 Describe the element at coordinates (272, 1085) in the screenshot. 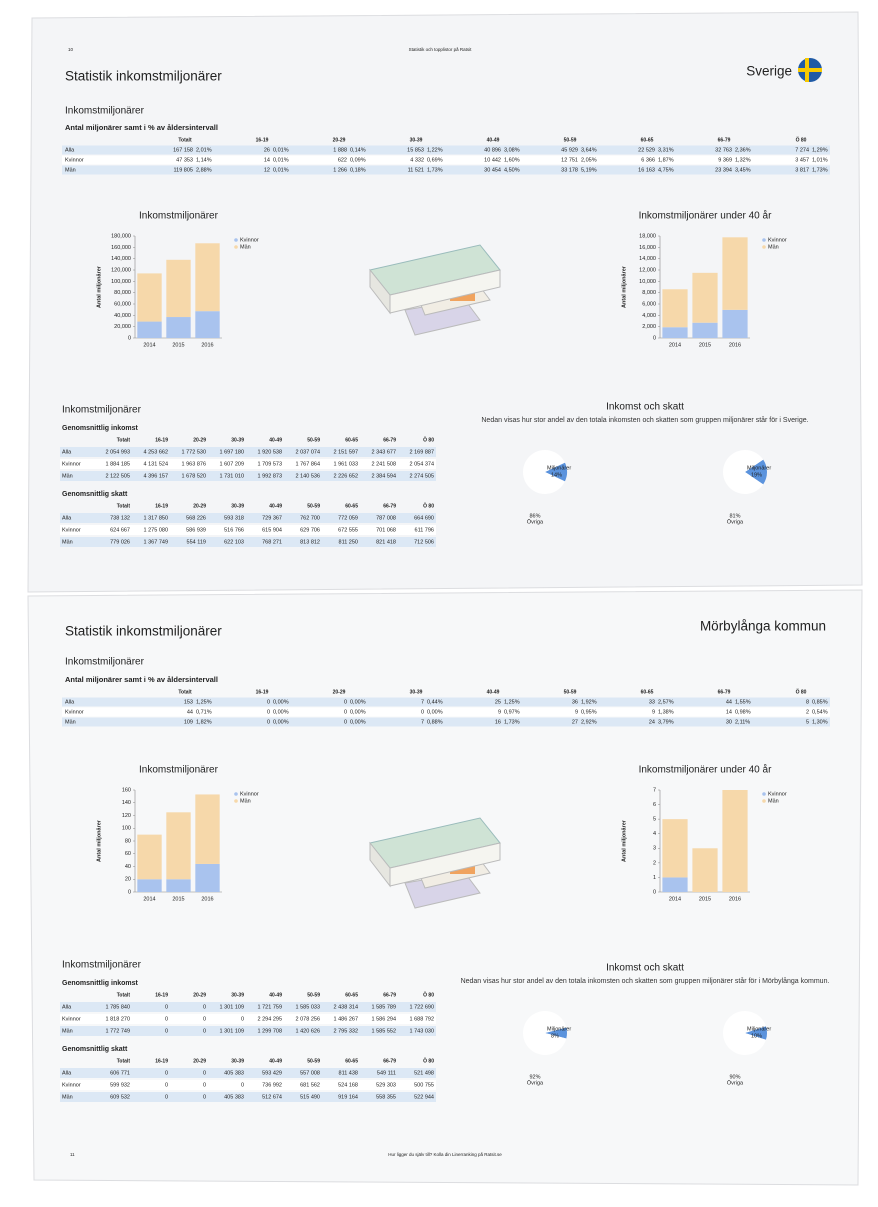

I see `table-cell: 736 992` at that location.